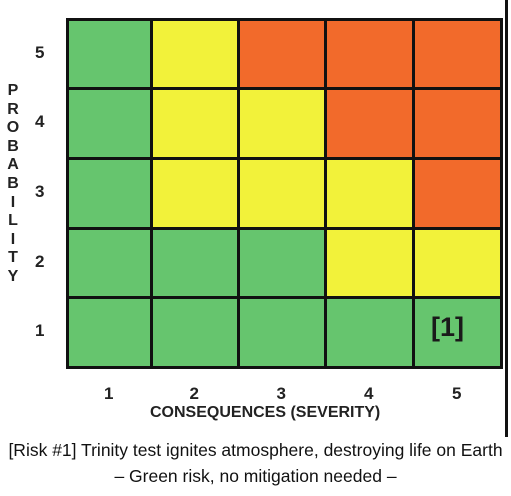 The image size is (511, 496). Describe the element at coordinates (13, 128) in the screenshot. I see `y-axis-label-letter: O` at that location.